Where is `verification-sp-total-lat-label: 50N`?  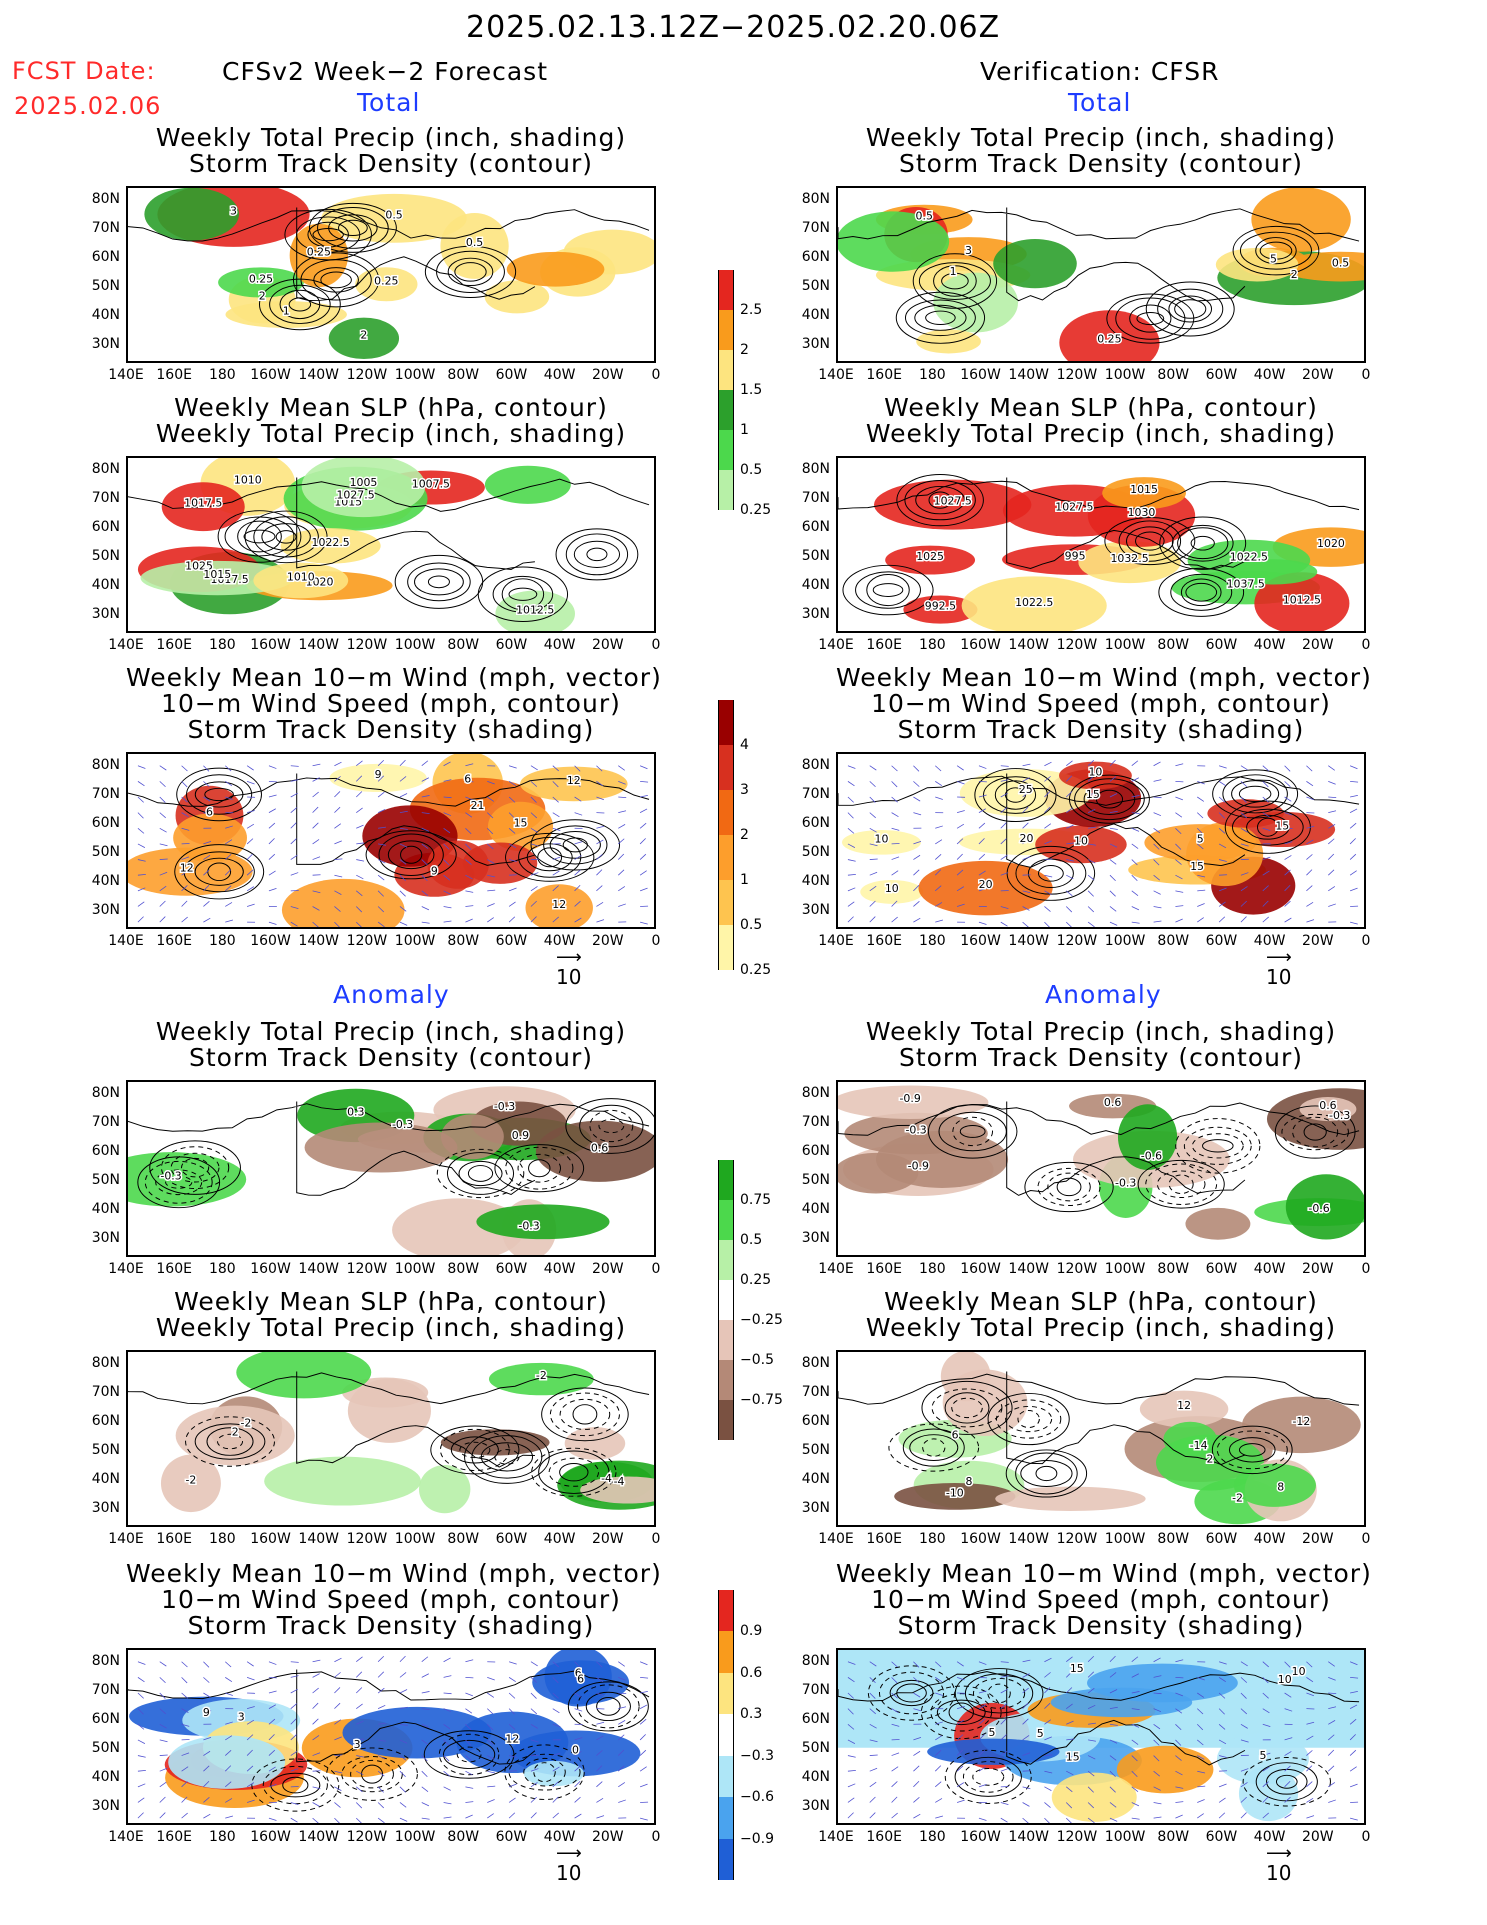 verification-sp-total-lat-label: 50N is located at coordinates (815, 556).